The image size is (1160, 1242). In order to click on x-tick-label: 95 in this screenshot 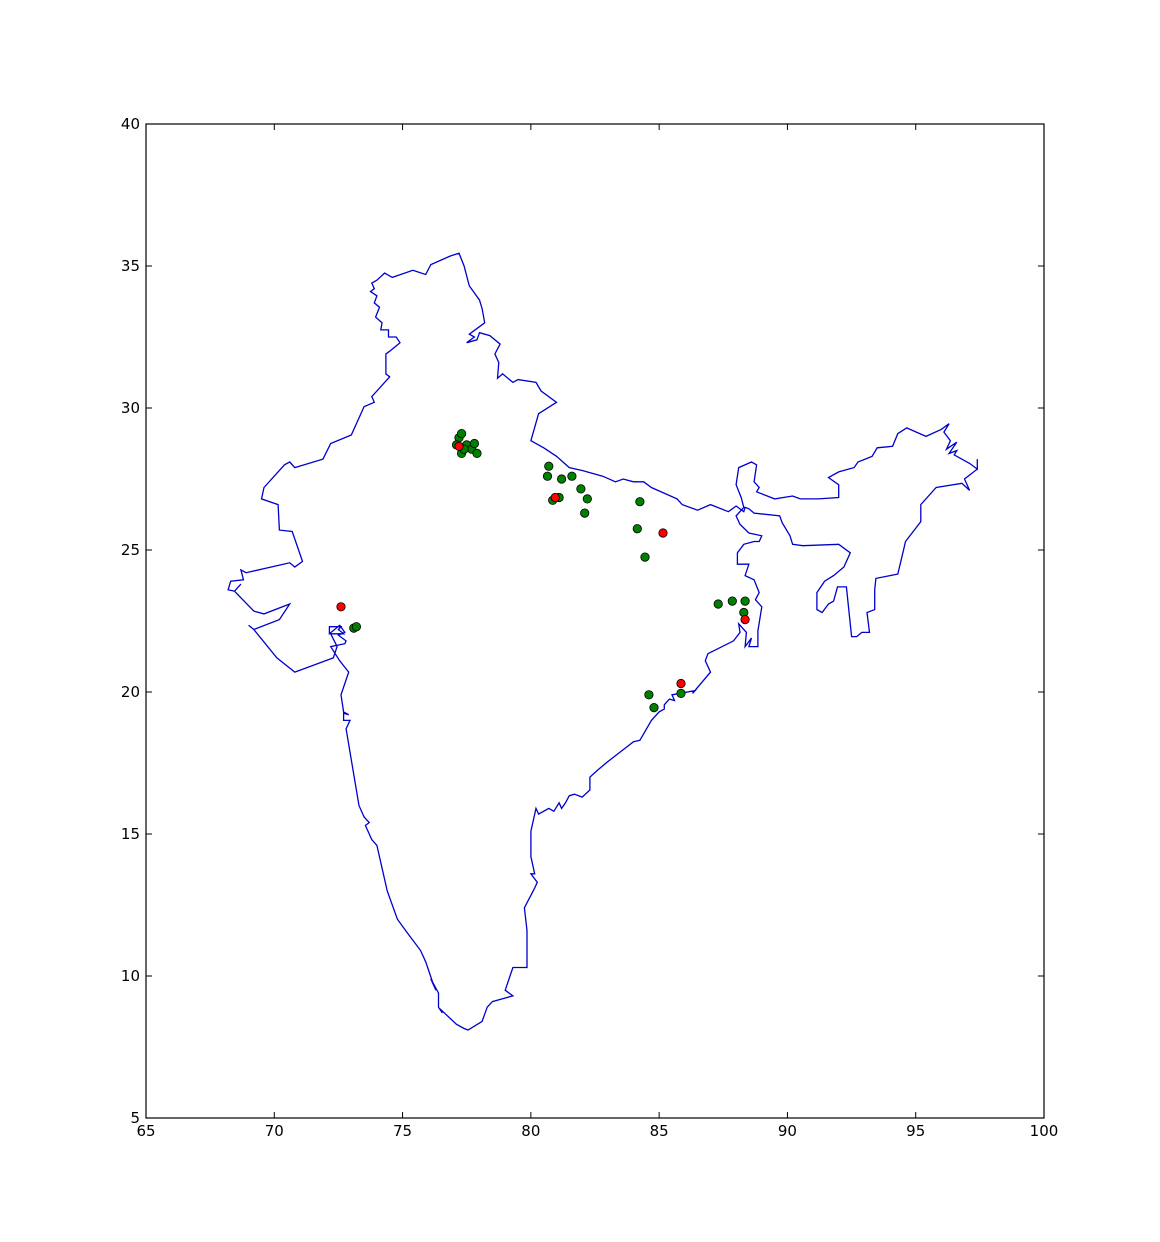, I will do `click(915, 1131)`.